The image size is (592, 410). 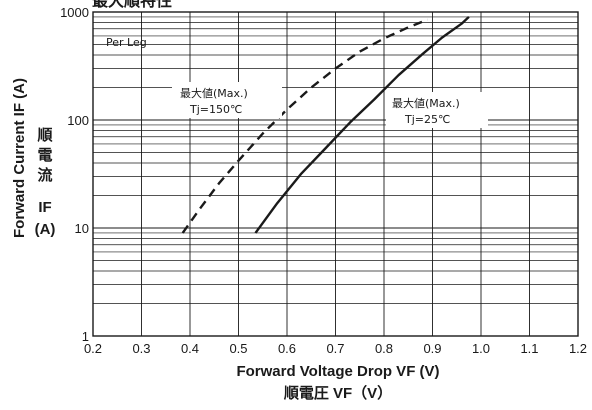 What do you see at coordinates (19, 158) in the screenshot?
I see `y-axis-title: Forward Current IF (A)` at bounding box center [19, 158].